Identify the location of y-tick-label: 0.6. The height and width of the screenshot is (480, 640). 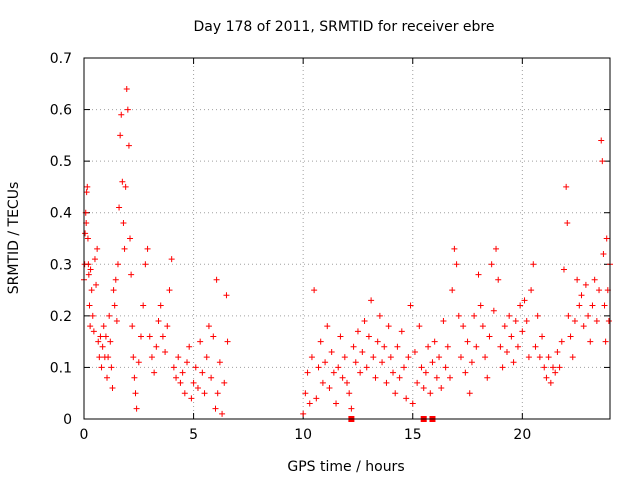
(61, 111).